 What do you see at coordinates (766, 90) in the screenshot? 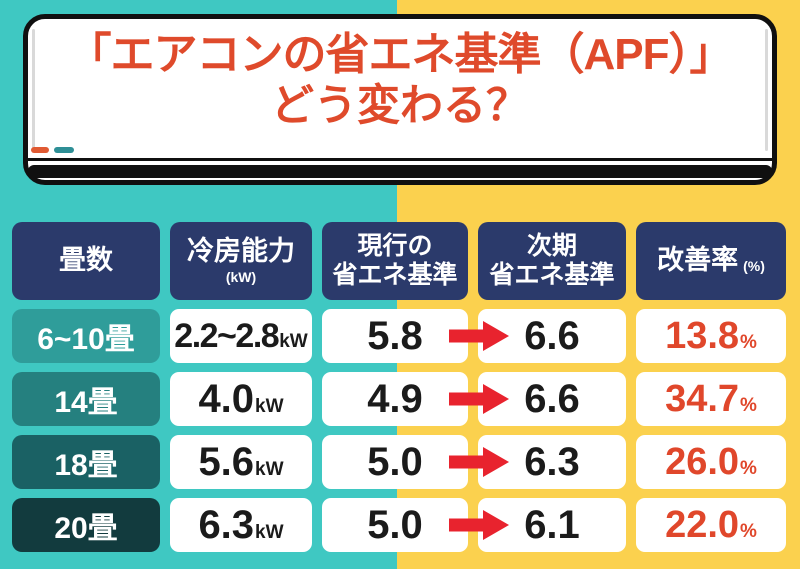
I see `ac-panel-line-right` at bounding box center [766, 90].